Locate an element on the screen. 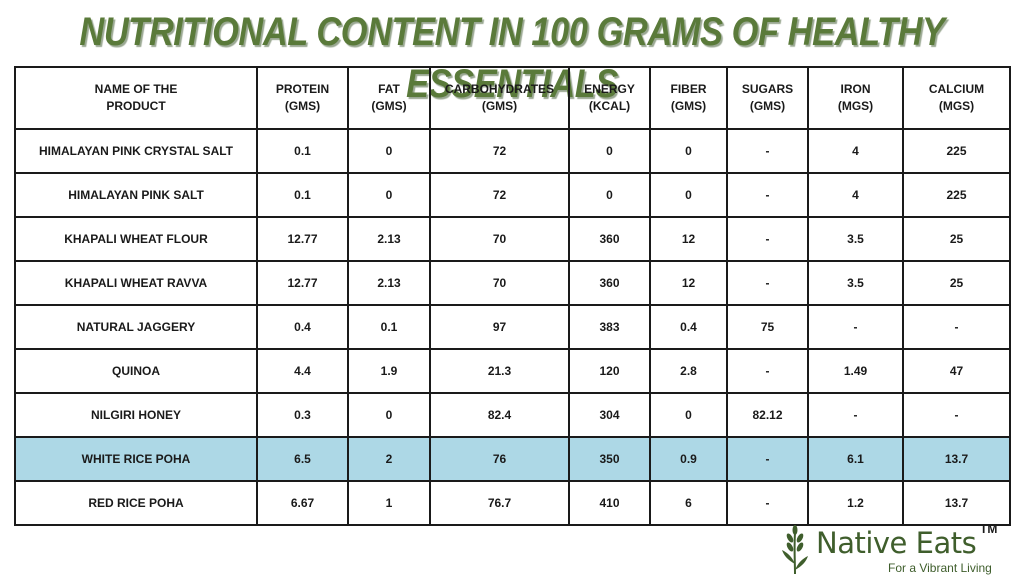  product-name-cell: KHAPALI WHEAT FLOUR is located at coordinates (136, 239).